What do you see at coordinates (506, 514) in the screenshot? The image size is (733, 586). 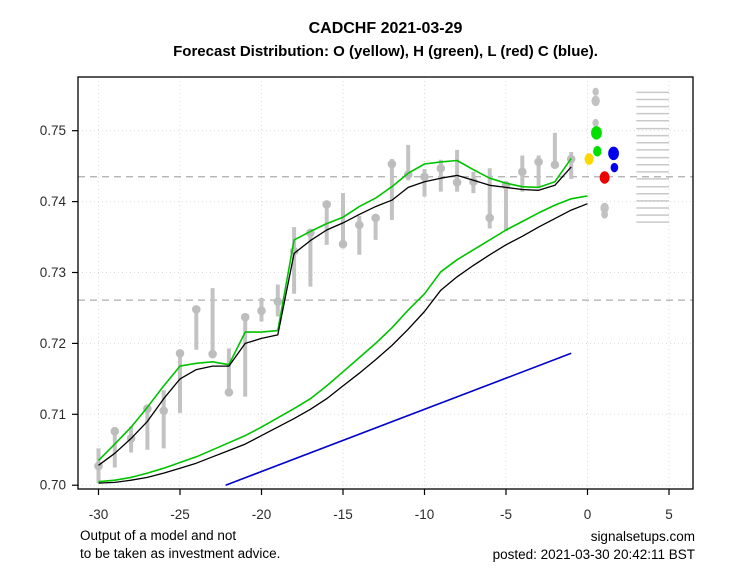 I see `x-axis-tick-label: -5` at bounding box center [506, 514].